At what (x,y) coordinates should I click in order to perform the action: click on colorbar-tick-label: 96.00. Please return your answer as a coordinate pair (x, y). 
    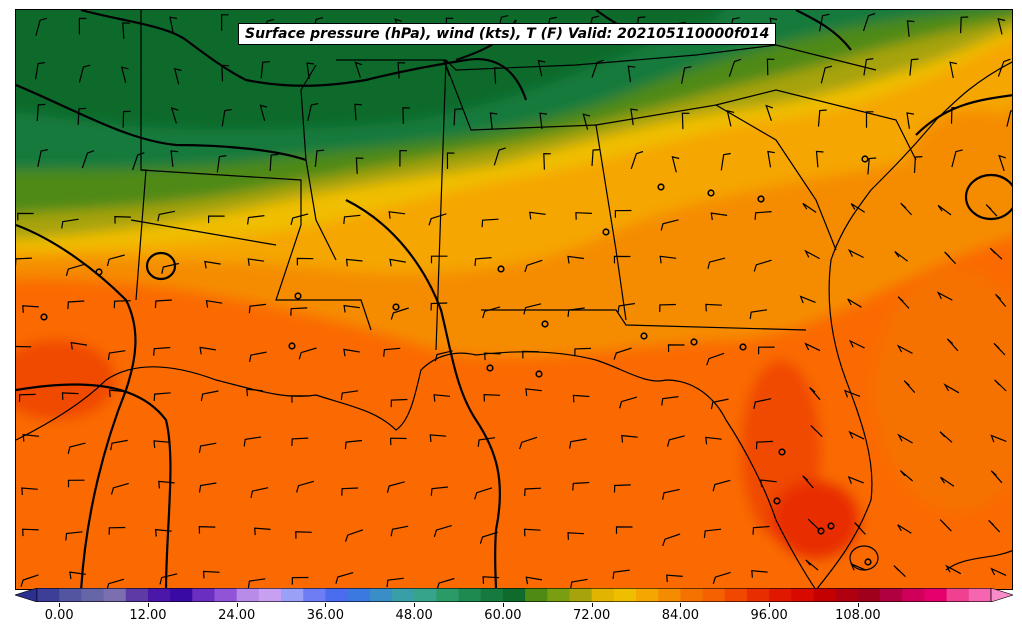
    Looking at the image, I should click on (769, 615).